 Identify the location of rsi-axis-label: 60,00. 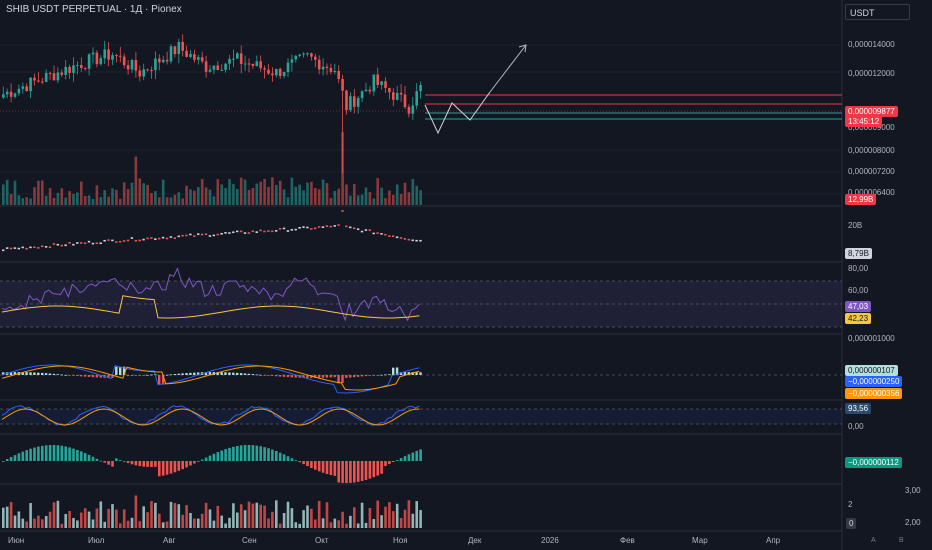
(858, 290).